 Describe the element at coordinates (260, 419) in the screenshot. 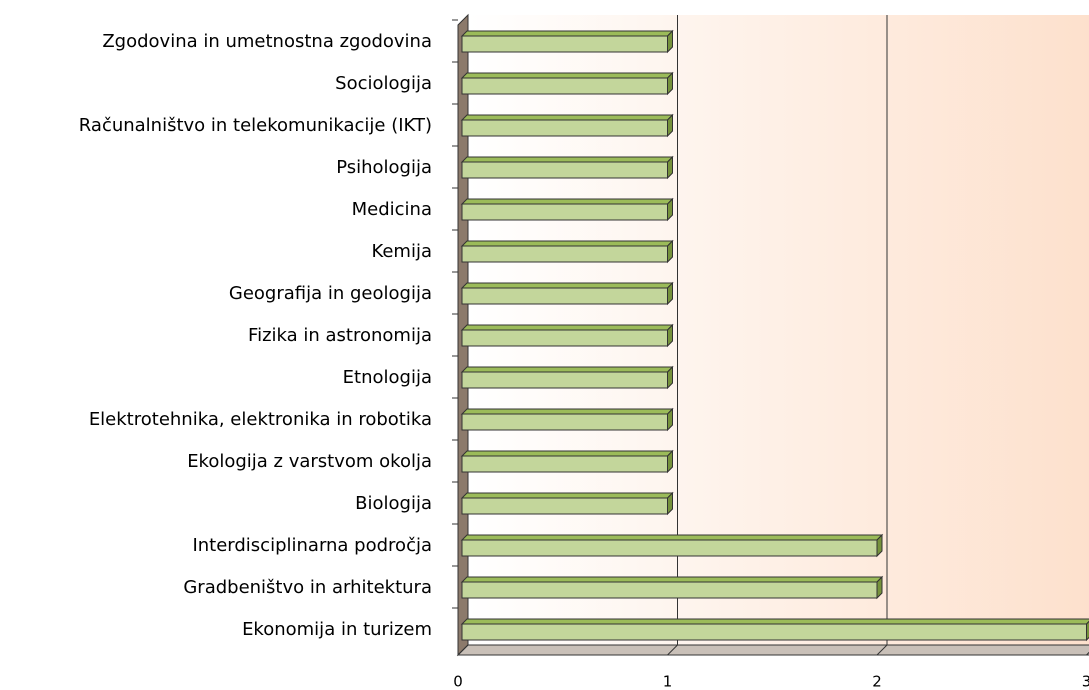

I see `y-tick-label: Elektrotehnika, elektronika in robotika` at that location.